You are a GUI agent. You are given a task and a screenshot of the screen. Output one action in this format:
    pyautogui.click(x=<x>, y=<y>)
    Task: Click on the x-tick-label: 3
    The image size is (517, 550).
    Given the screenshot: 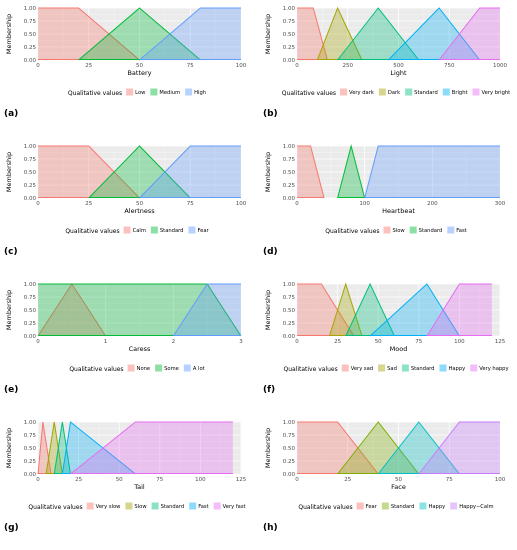 What is the action you would take?
    pyautogui.click(x=241, y=342)
    